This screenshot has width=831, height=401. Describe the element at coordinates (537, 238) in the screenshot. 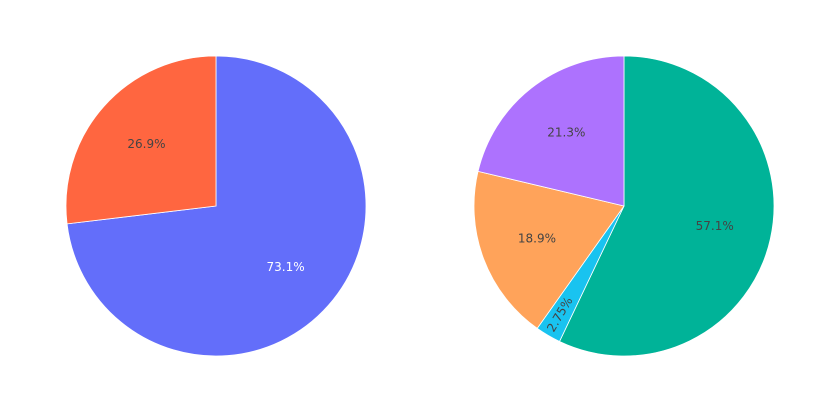

I see `slice-label: 18.9%` at that location.